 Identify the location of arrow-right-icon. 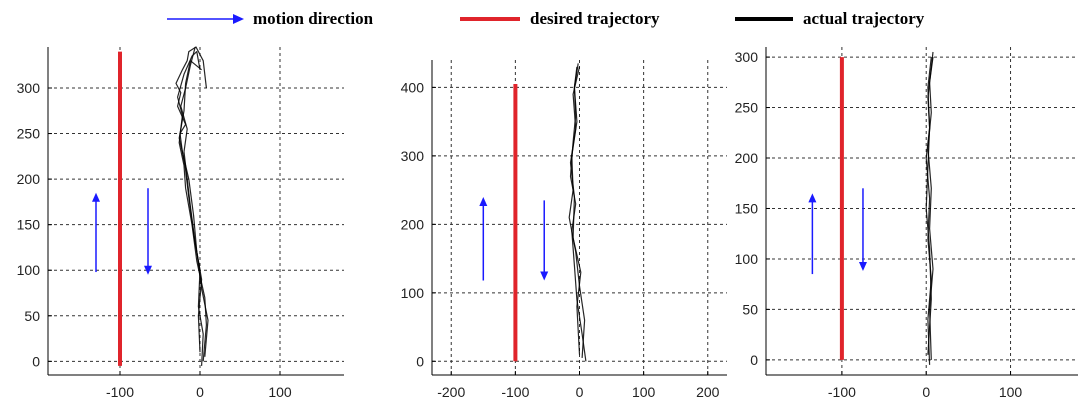
(205, 19).